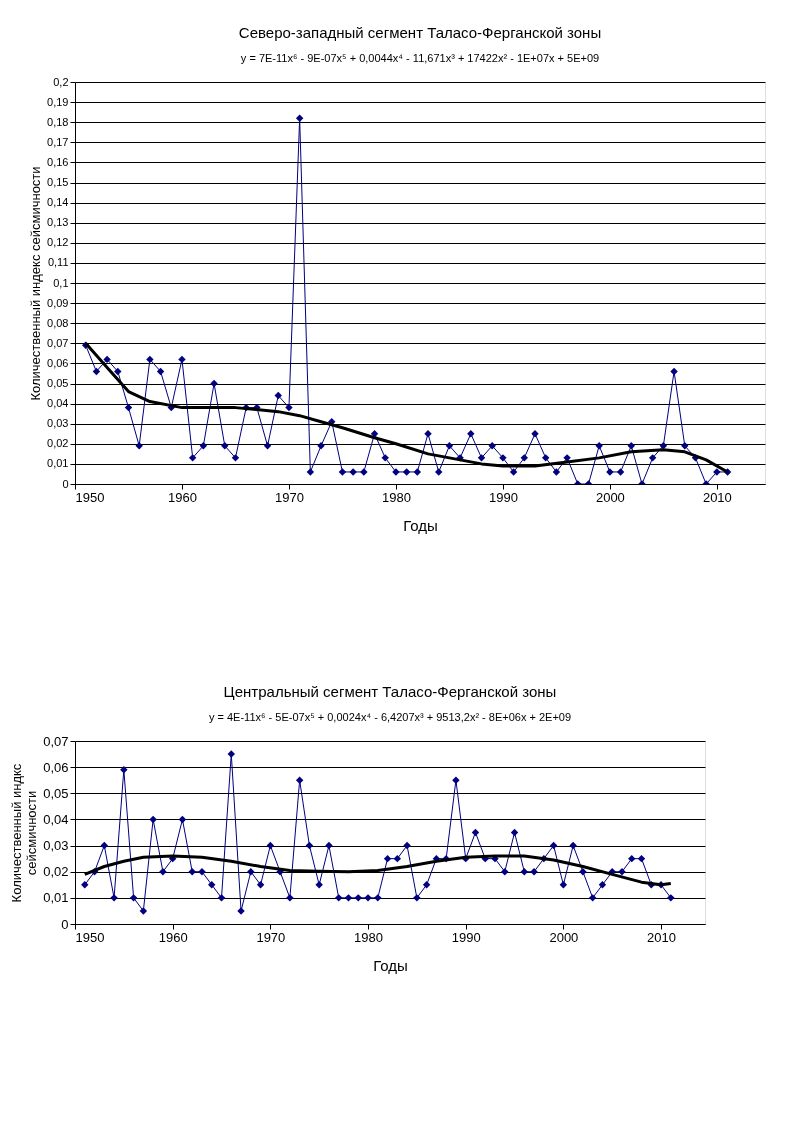  What do you see at coordinates (36, 283) in the screenshot?
I see `y-axis-title: Количественный индекс сейсмичности` at bounding box center [36, 283].